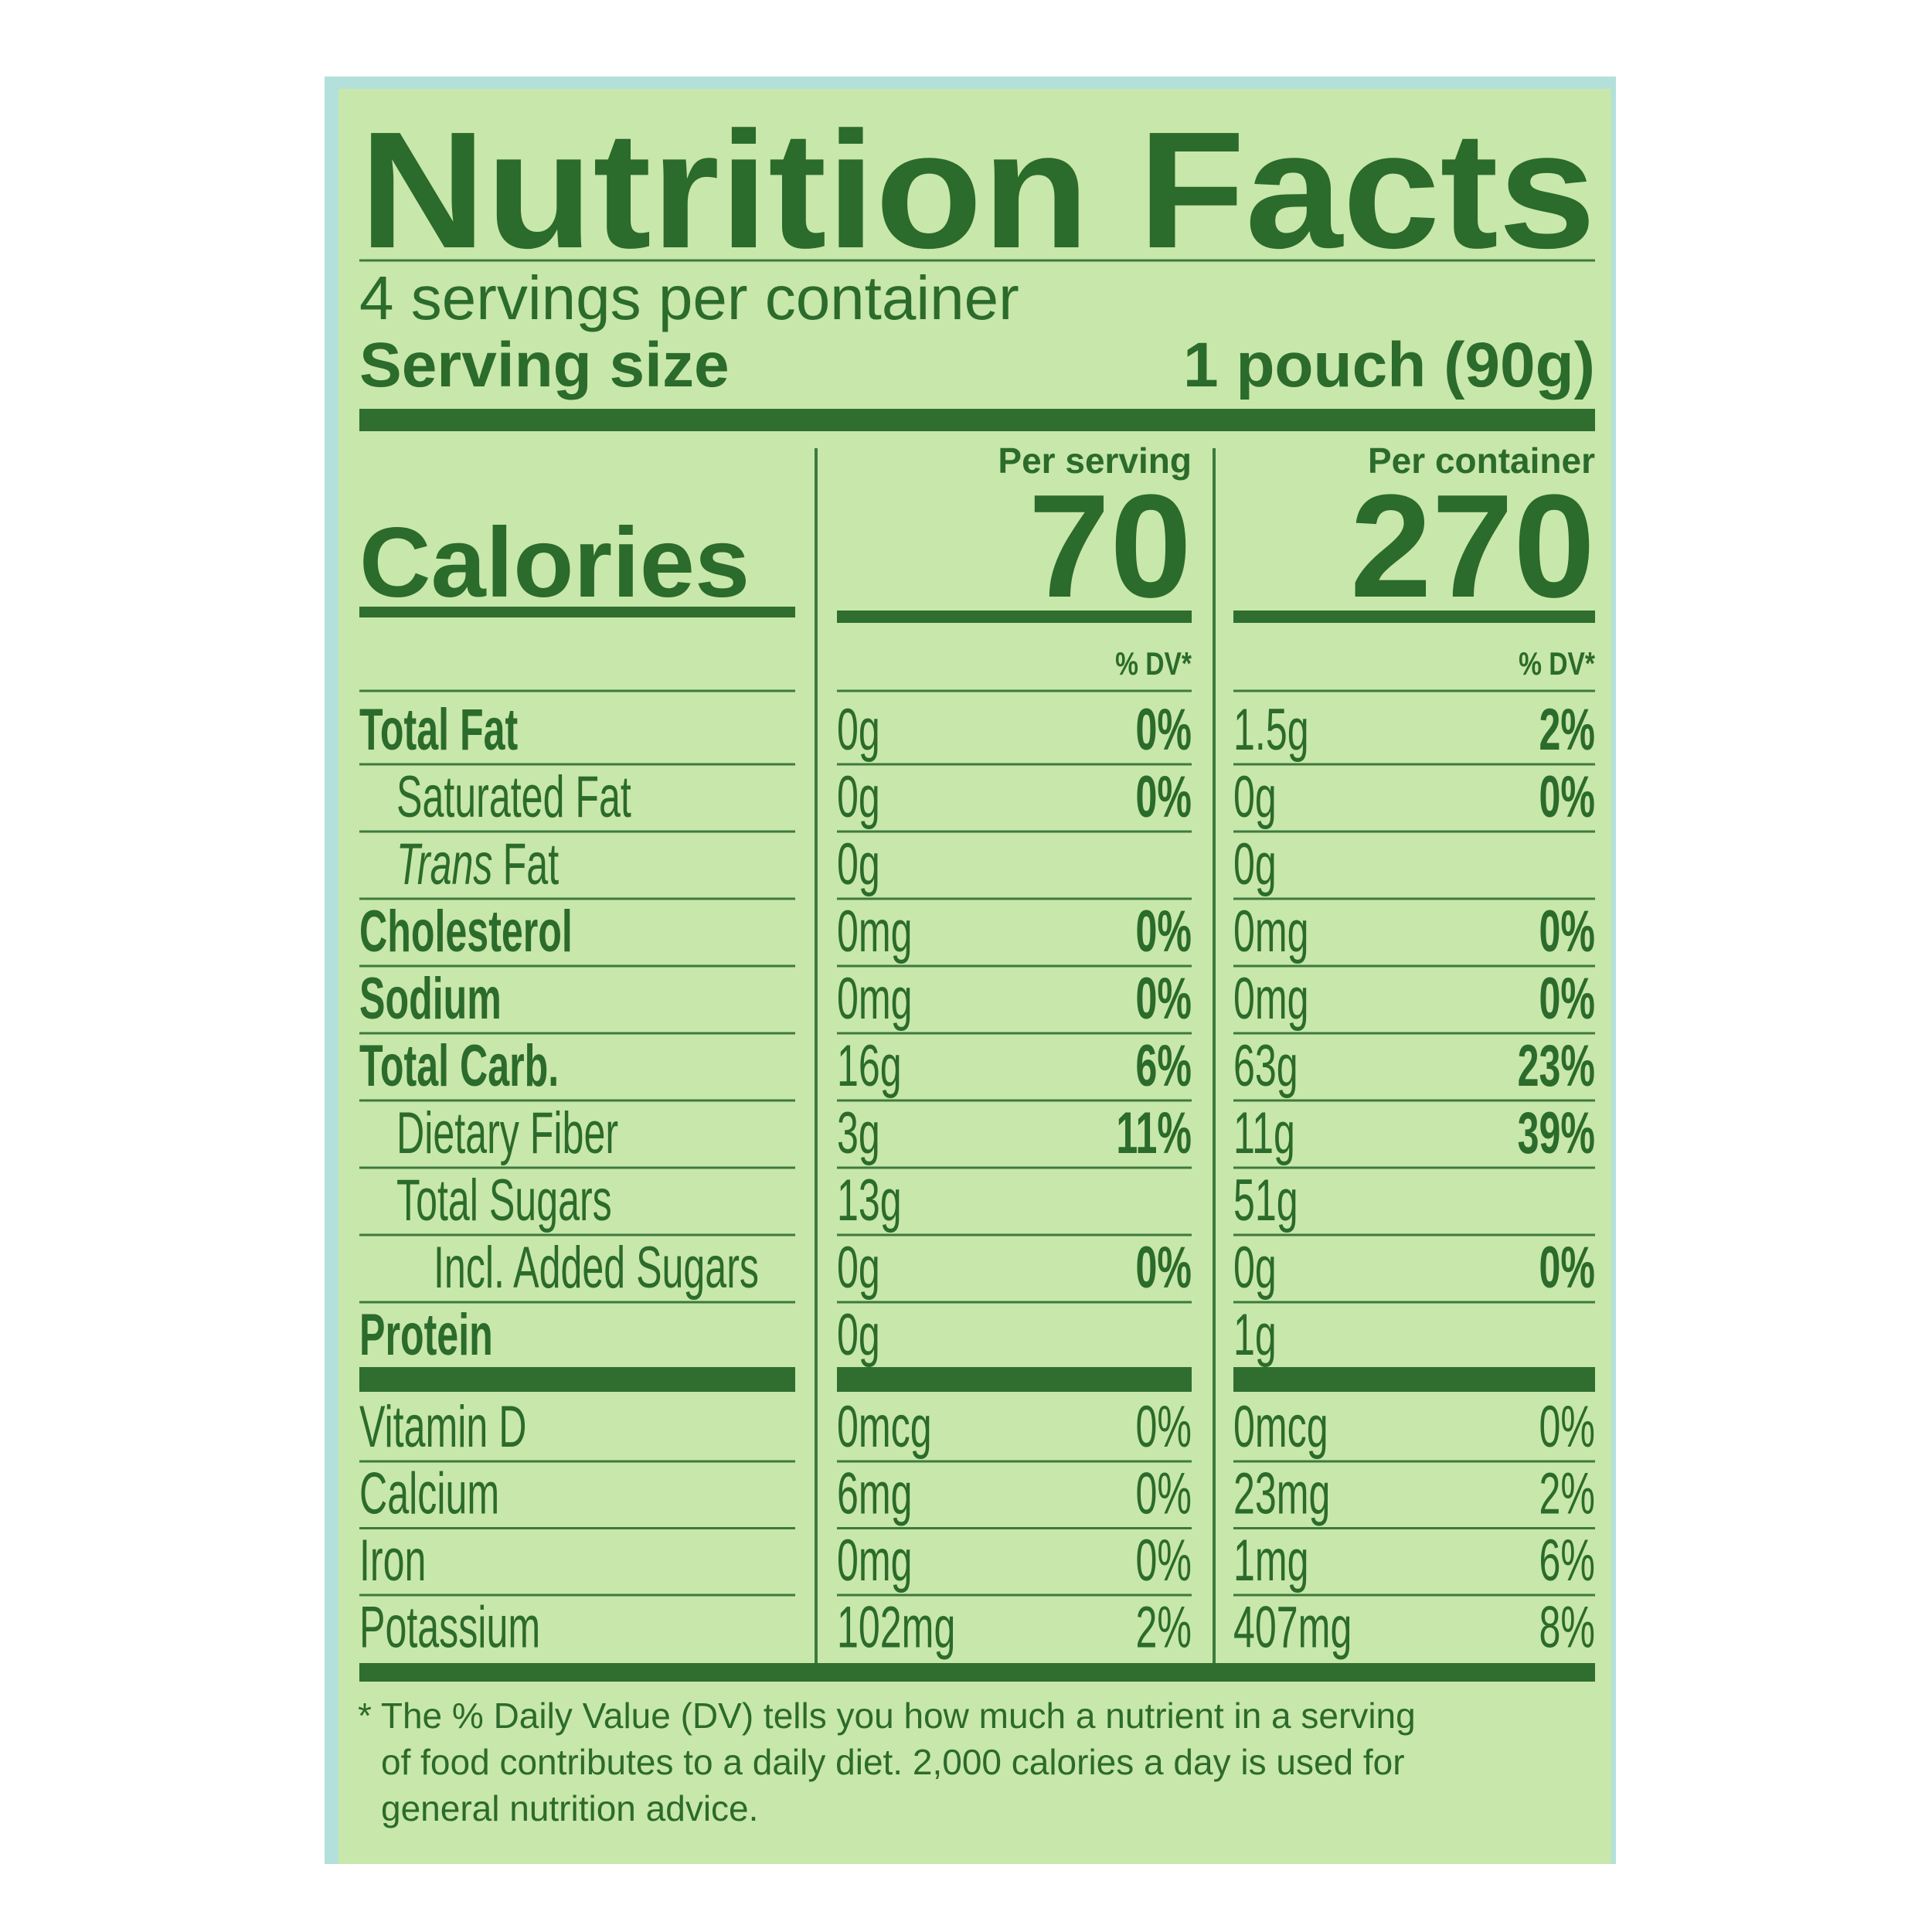 The height and width of the screenshot is (1932, 1932). Describe the element at coordinates (875, 1494) in the screenshot. I see `amount: 6mg` at that location.